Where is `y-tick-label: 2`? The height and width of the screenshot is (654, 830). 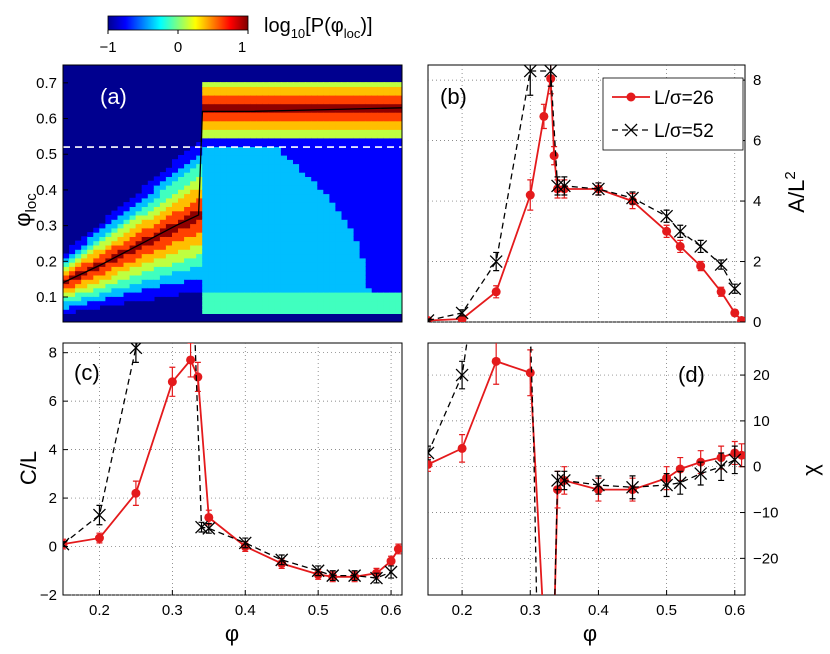 y-tick-label: 2 is located at coordinates (53, 498).